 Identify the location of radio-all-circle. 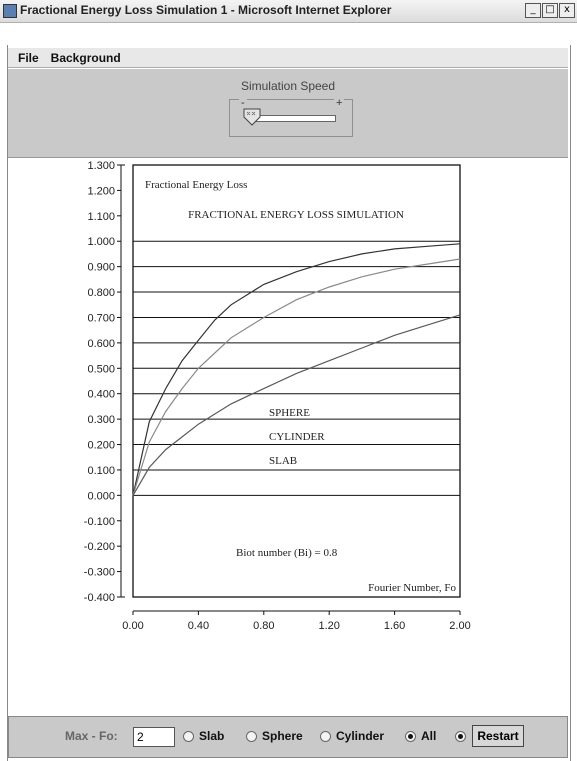
(410, 736).